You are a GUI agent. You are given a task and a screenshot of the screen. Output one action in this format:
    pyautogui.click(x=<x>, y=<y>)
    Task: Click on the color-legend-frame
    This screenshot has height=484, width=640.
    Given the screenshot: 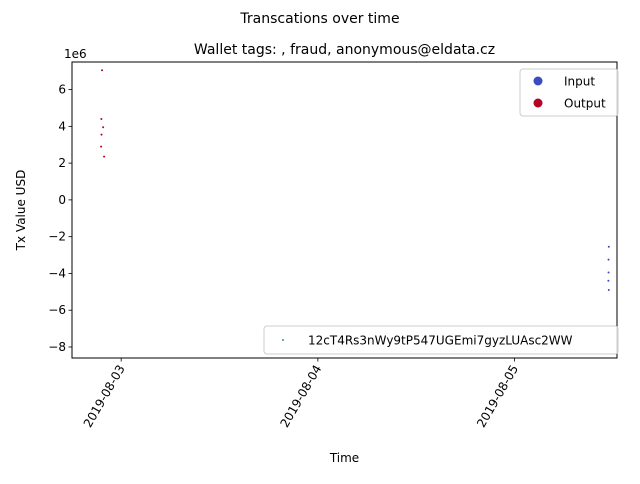 What is the action you would take?
    pyautogui.click(x=569, y=92)
    